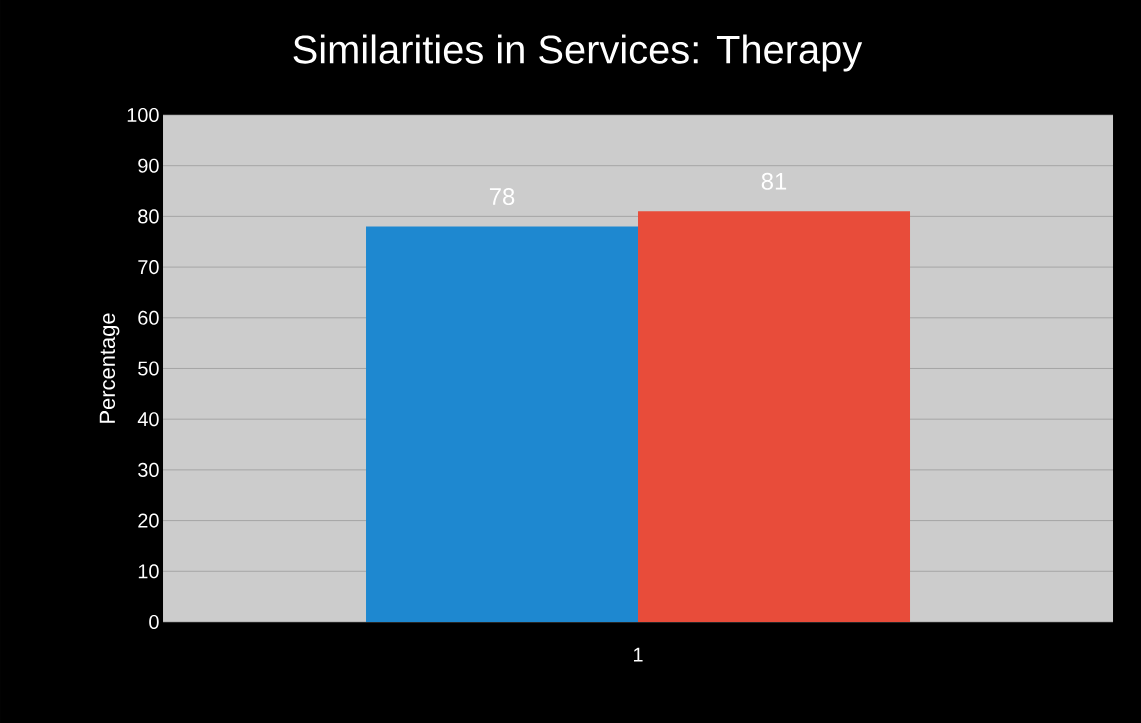 The height and width of the screenshot is (723, 1141). I want to click on y-tick-label: 100, so click(143, 115).